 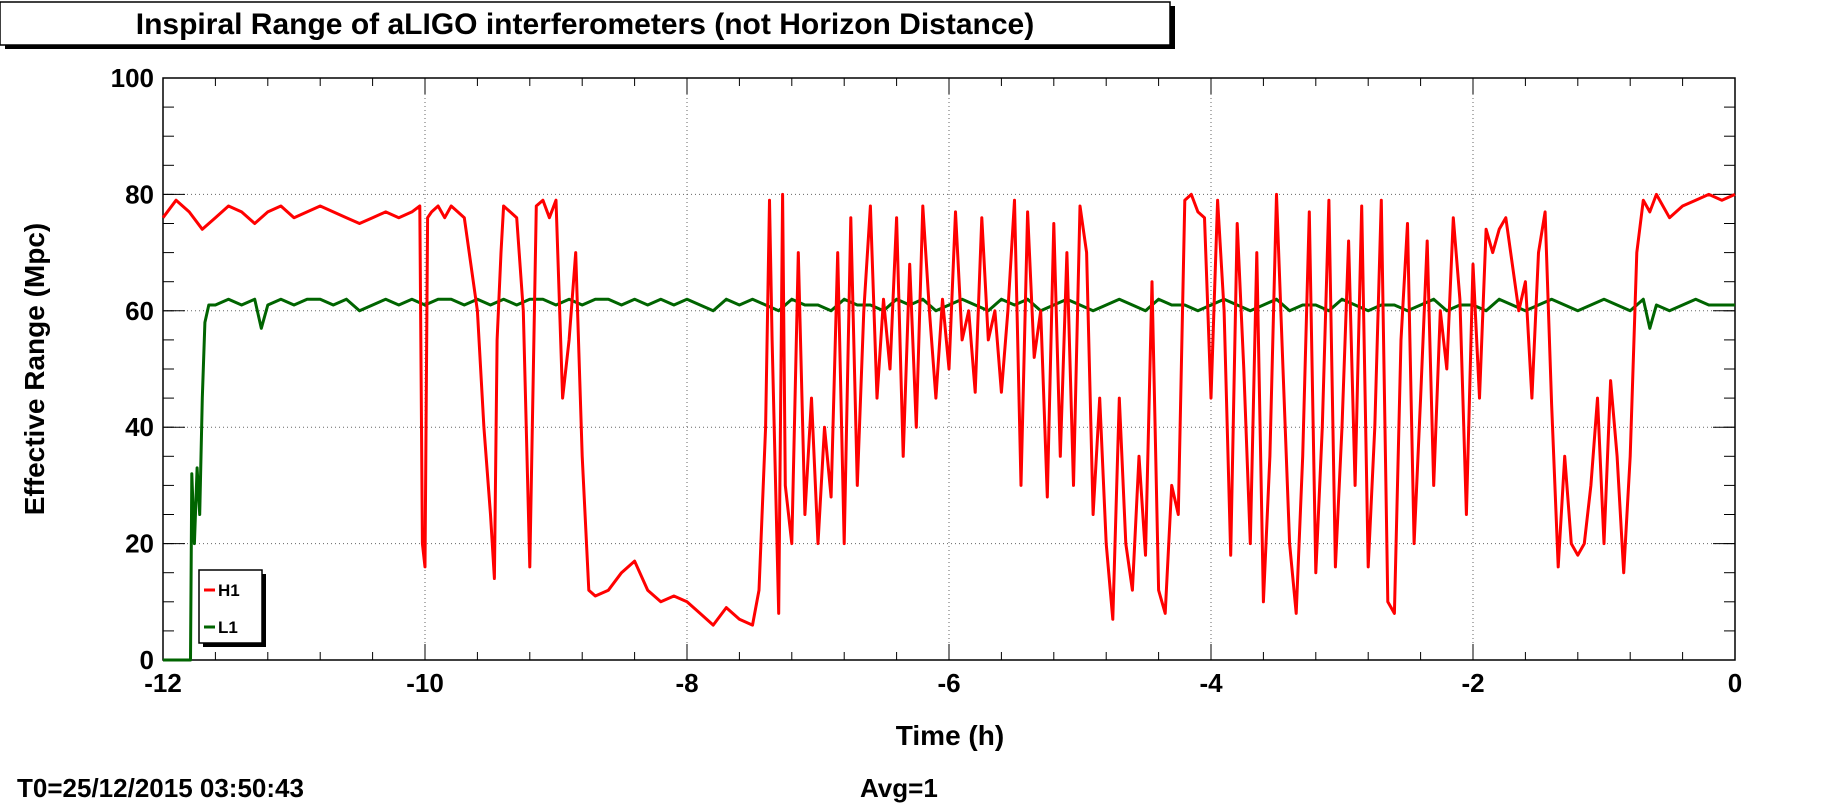 I want to click on x-tick-label: -2, so click(x=1472, y=683).